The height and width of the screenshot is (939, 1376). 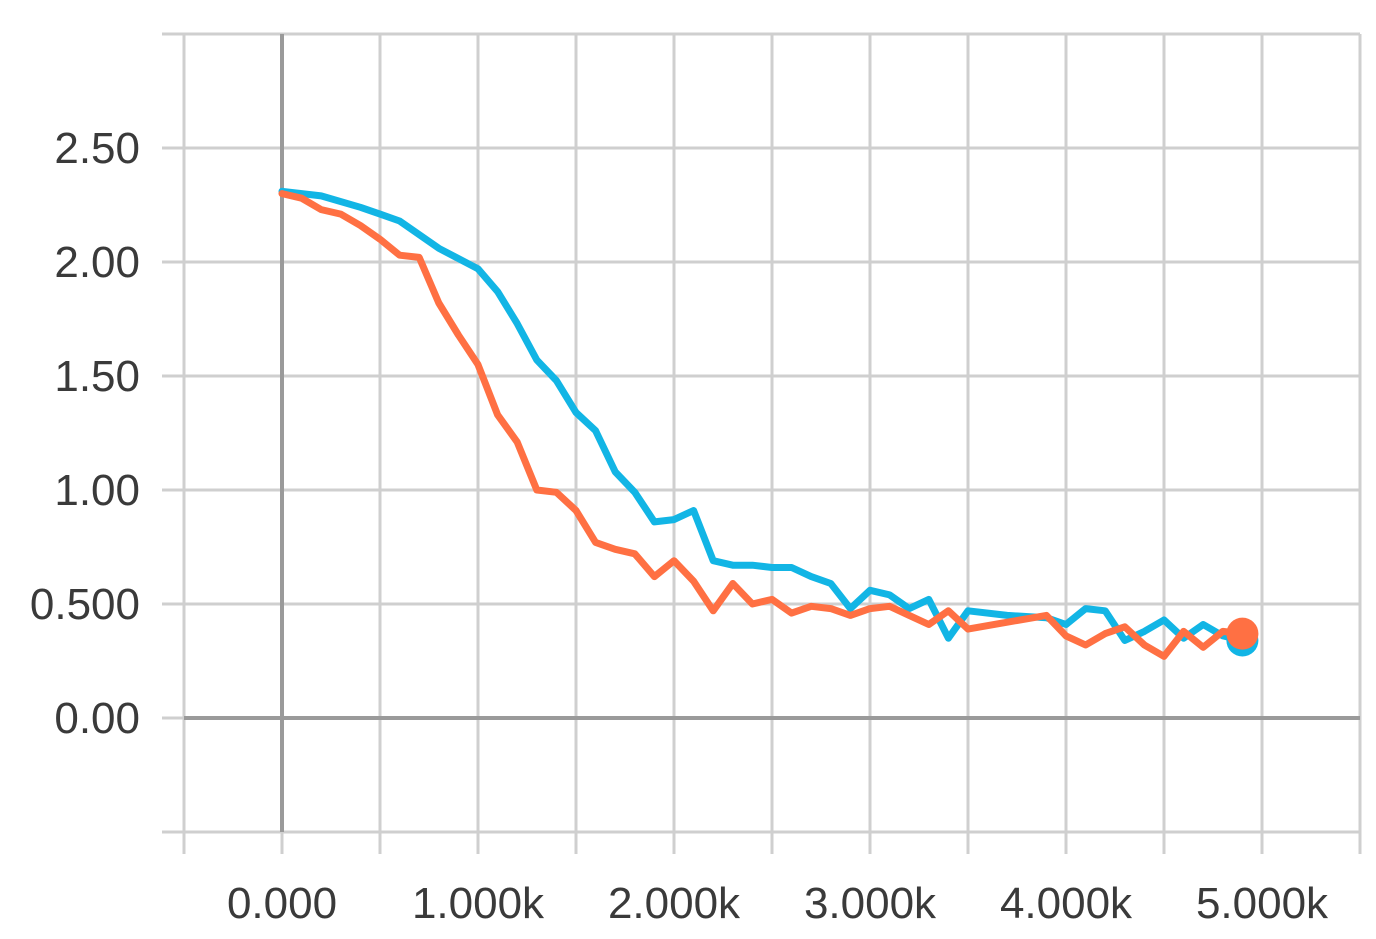 What do you see at coordinates (1242, 633) in the screenshot?
I see `series-endpoint-marker` at bounding box center [1242, 633].